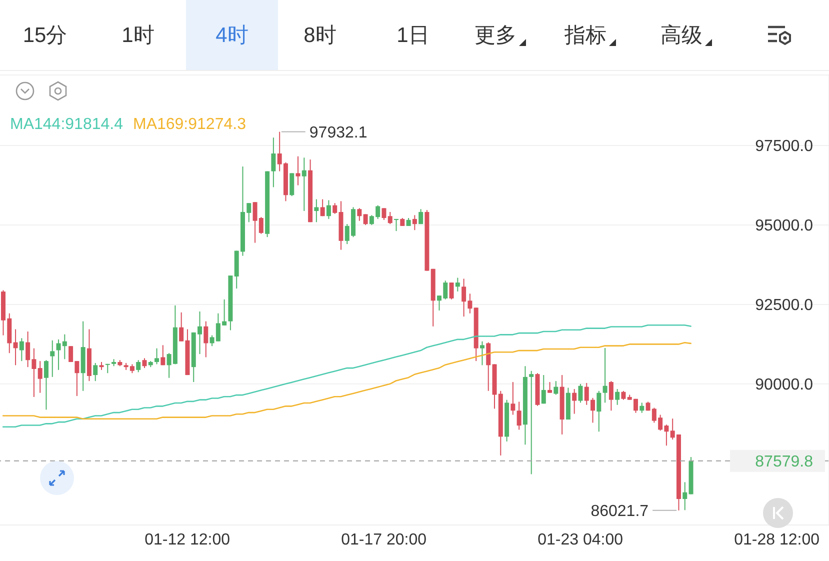 This screenshot has width=829, height=561. I want to click on text: 1时, so click(138, 36).